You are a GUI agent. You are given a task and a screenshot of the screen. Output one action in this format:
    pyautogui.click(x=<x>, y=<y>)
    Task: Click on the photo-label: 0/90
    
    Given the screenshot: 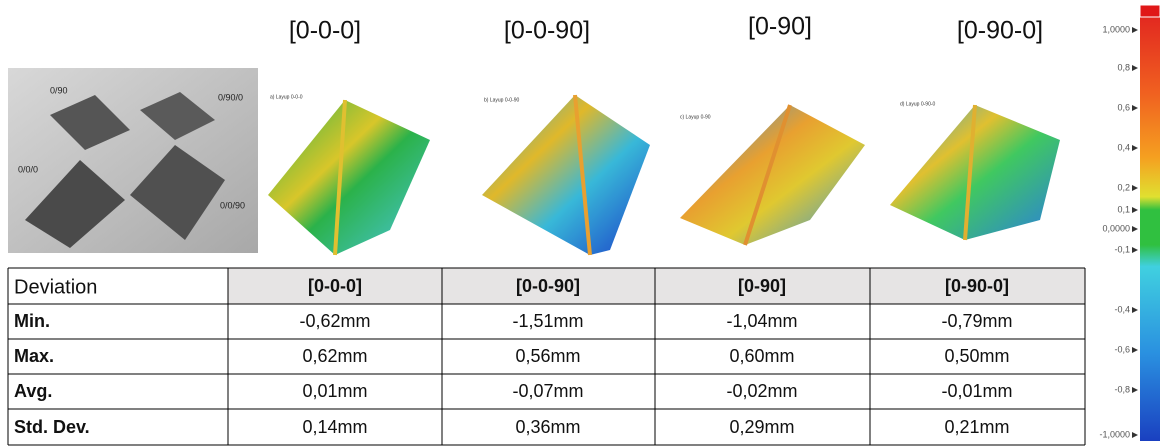 What is the action you would take?
    pyautogui.click(x=59, y=90)
    